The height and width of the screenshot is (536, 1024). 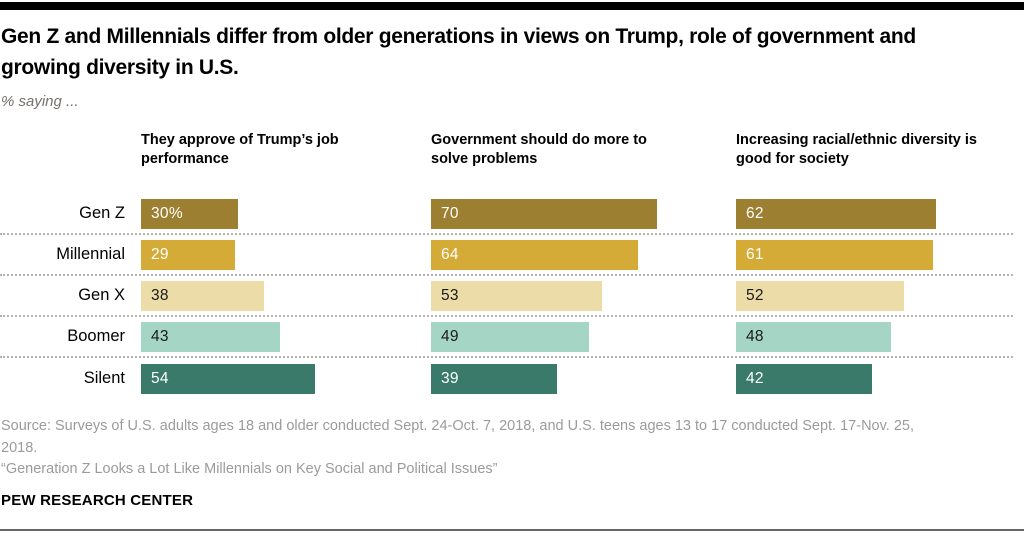 What do you see at coordinates (494, 378) in the screenshot?
I see `bar: 39` at bounding box center [494, 378].